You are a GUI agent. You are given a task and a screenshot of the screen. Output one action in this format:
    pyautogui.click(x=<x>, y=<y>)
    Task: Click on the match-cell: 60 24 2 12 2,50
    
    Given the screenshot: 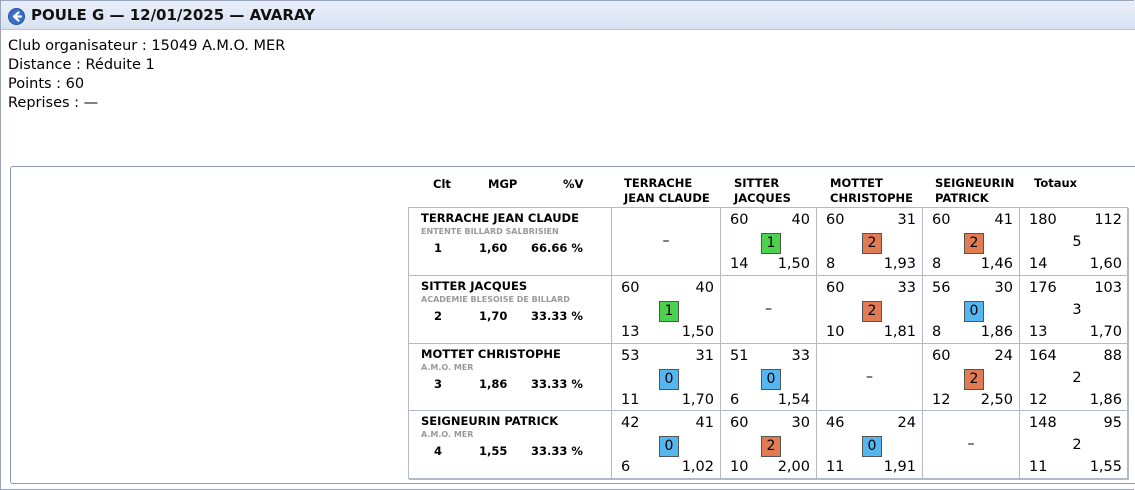 What is the action you would take?
    pyautogui.click(x=971, y=377)
    